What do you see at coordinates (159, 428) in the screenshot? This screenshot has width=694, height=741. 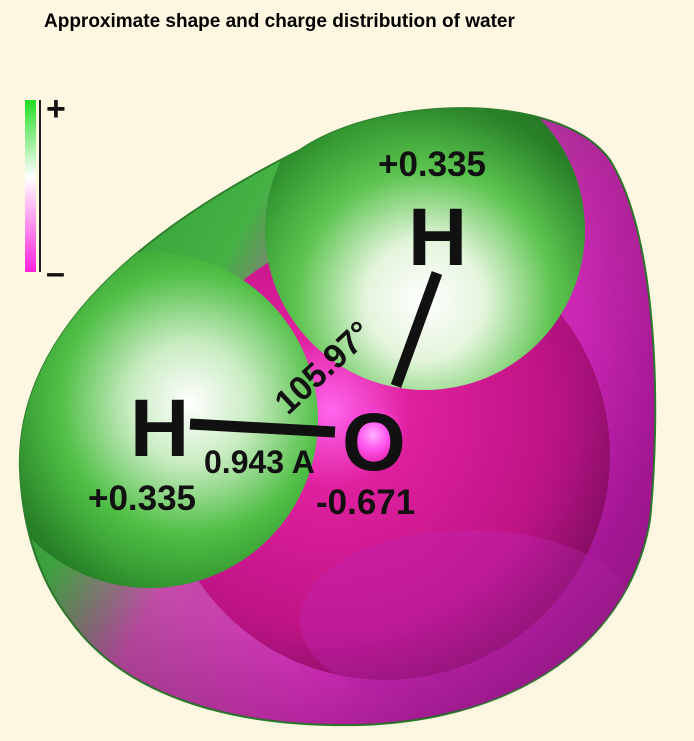 I see `hydrogen-left-symbol: H` at bounding box center [159, 428].